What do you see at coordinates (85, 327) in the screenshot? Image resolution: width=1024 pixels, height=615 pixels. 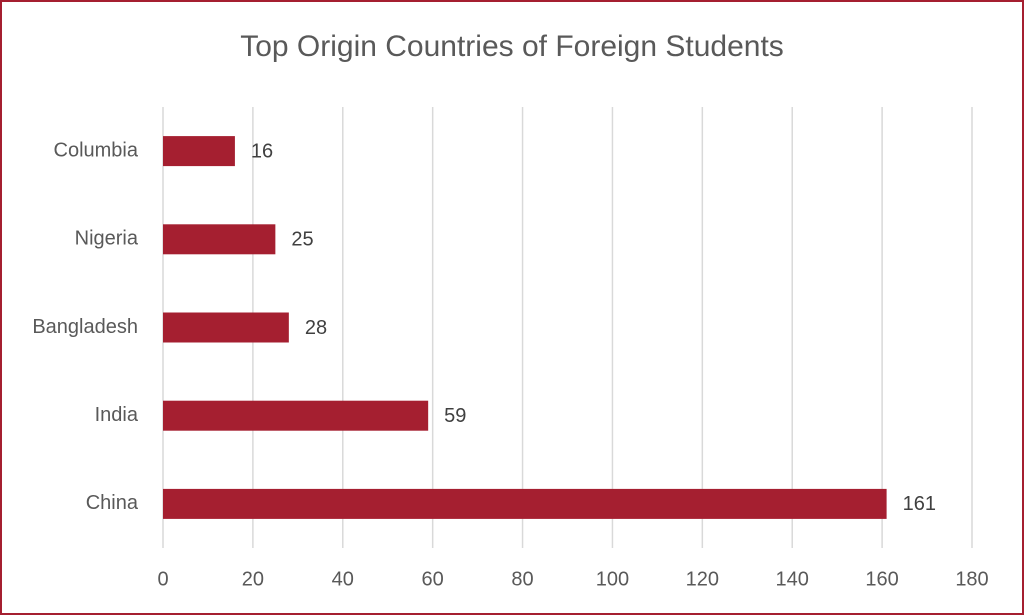 I see `y-tick-label: Bangladesh` at bounding box center [85, 327].